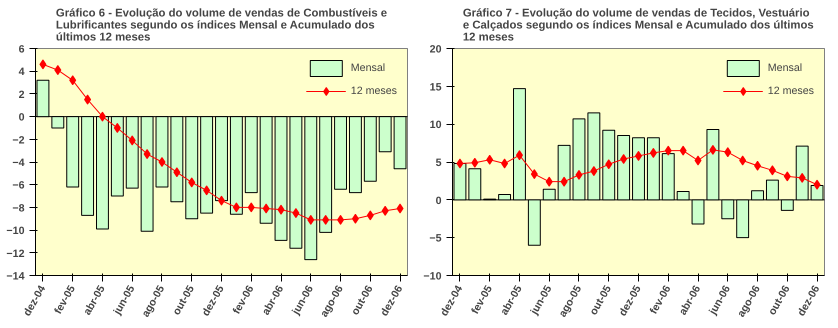  What do you see at coordinates (18, 140) in the screenshot?
I see `y-tick-label: −2` at bounding box center [18, 140].